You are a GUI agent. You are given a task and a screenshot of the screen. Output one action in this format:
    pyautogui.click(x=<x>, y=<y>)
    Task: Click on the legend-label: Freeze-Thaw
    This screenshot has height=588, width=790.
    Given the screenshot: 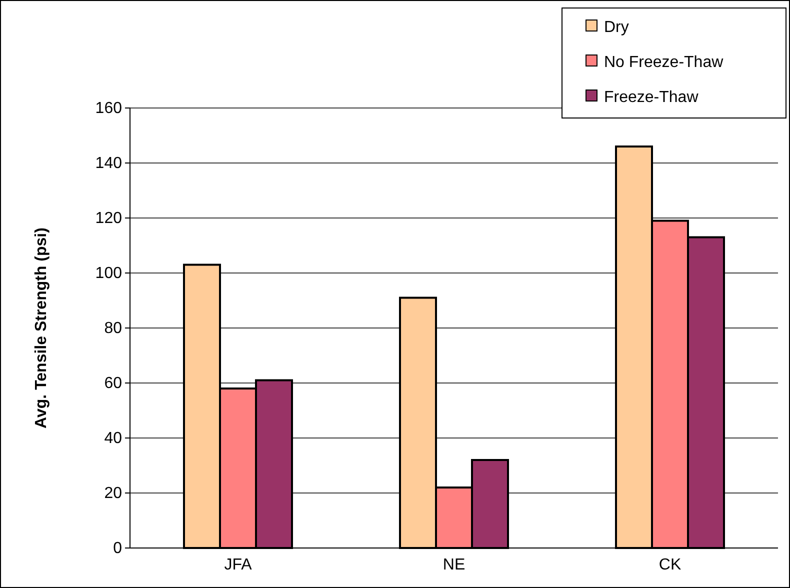 What is the action you would take?
    pyautogui.click(x=651, y=97)
    